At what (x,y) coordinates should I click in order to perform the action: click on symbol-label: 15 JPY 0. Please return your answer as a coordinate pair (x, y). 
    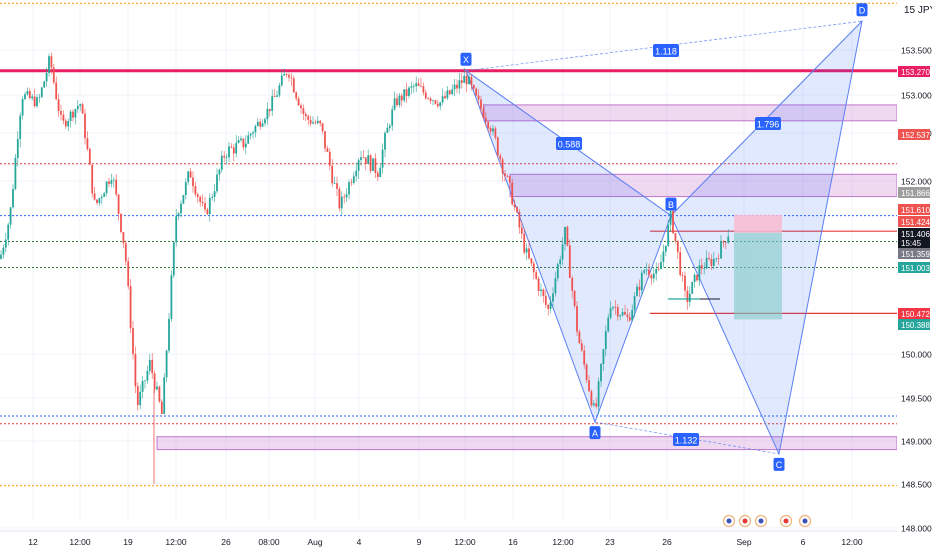
    Looking at the image, I should click on (918, 10).